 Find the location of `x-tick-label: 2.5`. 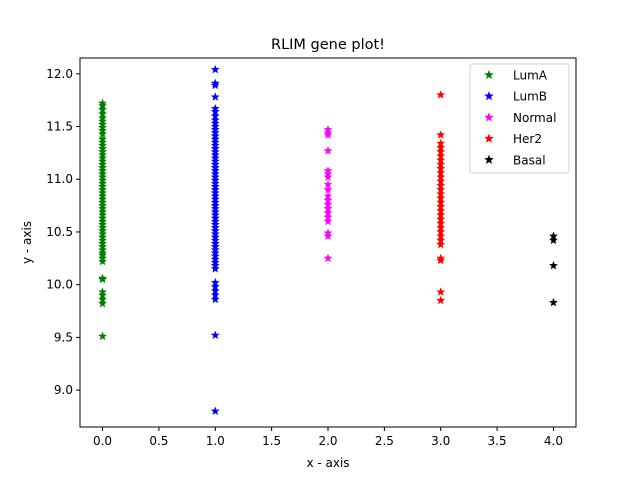

x-tick-label: 2.5 is located at coordinates (384, 441).